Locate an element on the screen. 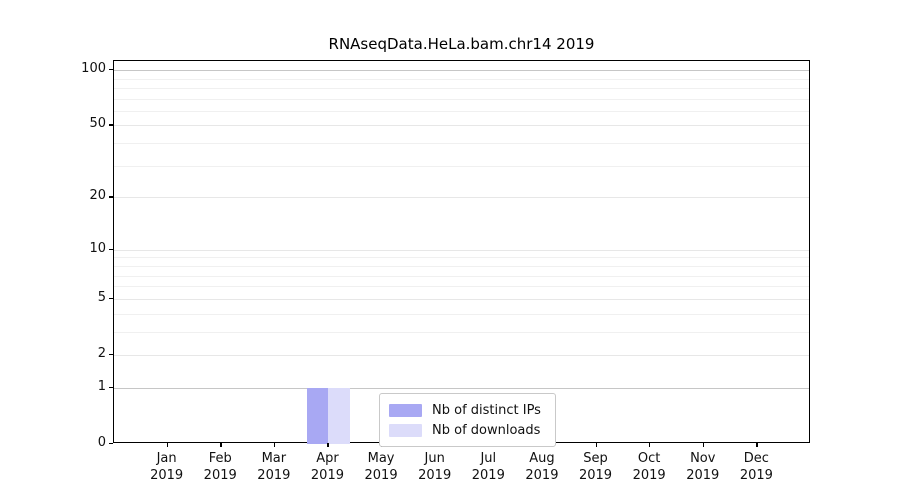  bar-downloads is located at coordinates (339, 415).